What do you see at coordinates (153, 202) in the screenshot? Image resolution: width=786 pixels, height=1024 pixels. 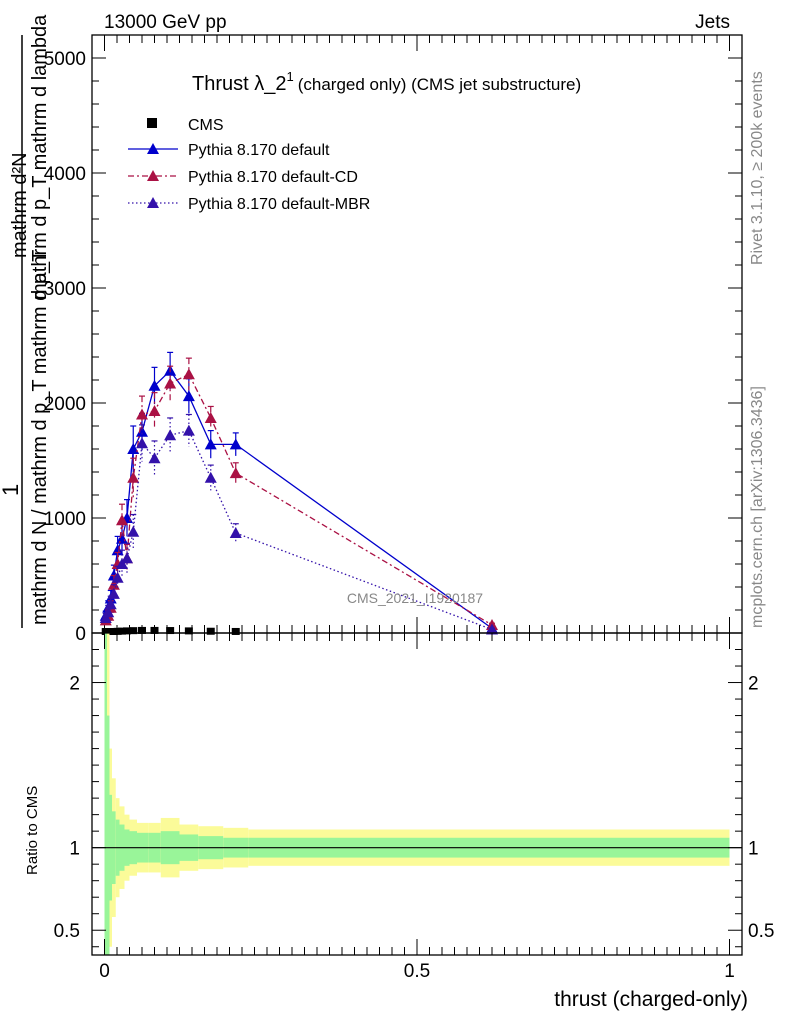 I see `legend-marker-mbr` at bounding box center [153, 202].